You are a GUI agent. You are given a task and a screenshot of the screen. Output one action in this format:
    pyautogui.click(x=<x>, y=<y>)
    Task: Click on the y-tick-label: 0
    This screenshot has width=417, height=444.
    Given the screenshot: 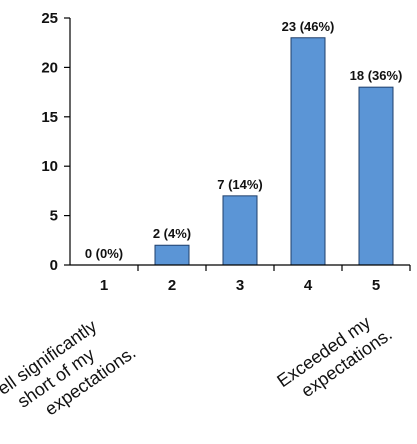 What is the action you would take?
    pyautogui.click(x=54, y=265)
    